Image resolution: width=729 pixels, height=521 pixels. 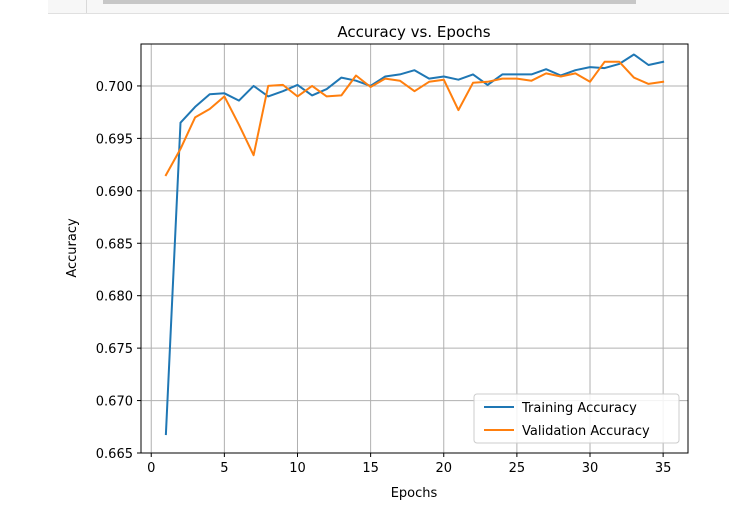 I want to click on x-tick-label: 0, so click(x=151, y=468).